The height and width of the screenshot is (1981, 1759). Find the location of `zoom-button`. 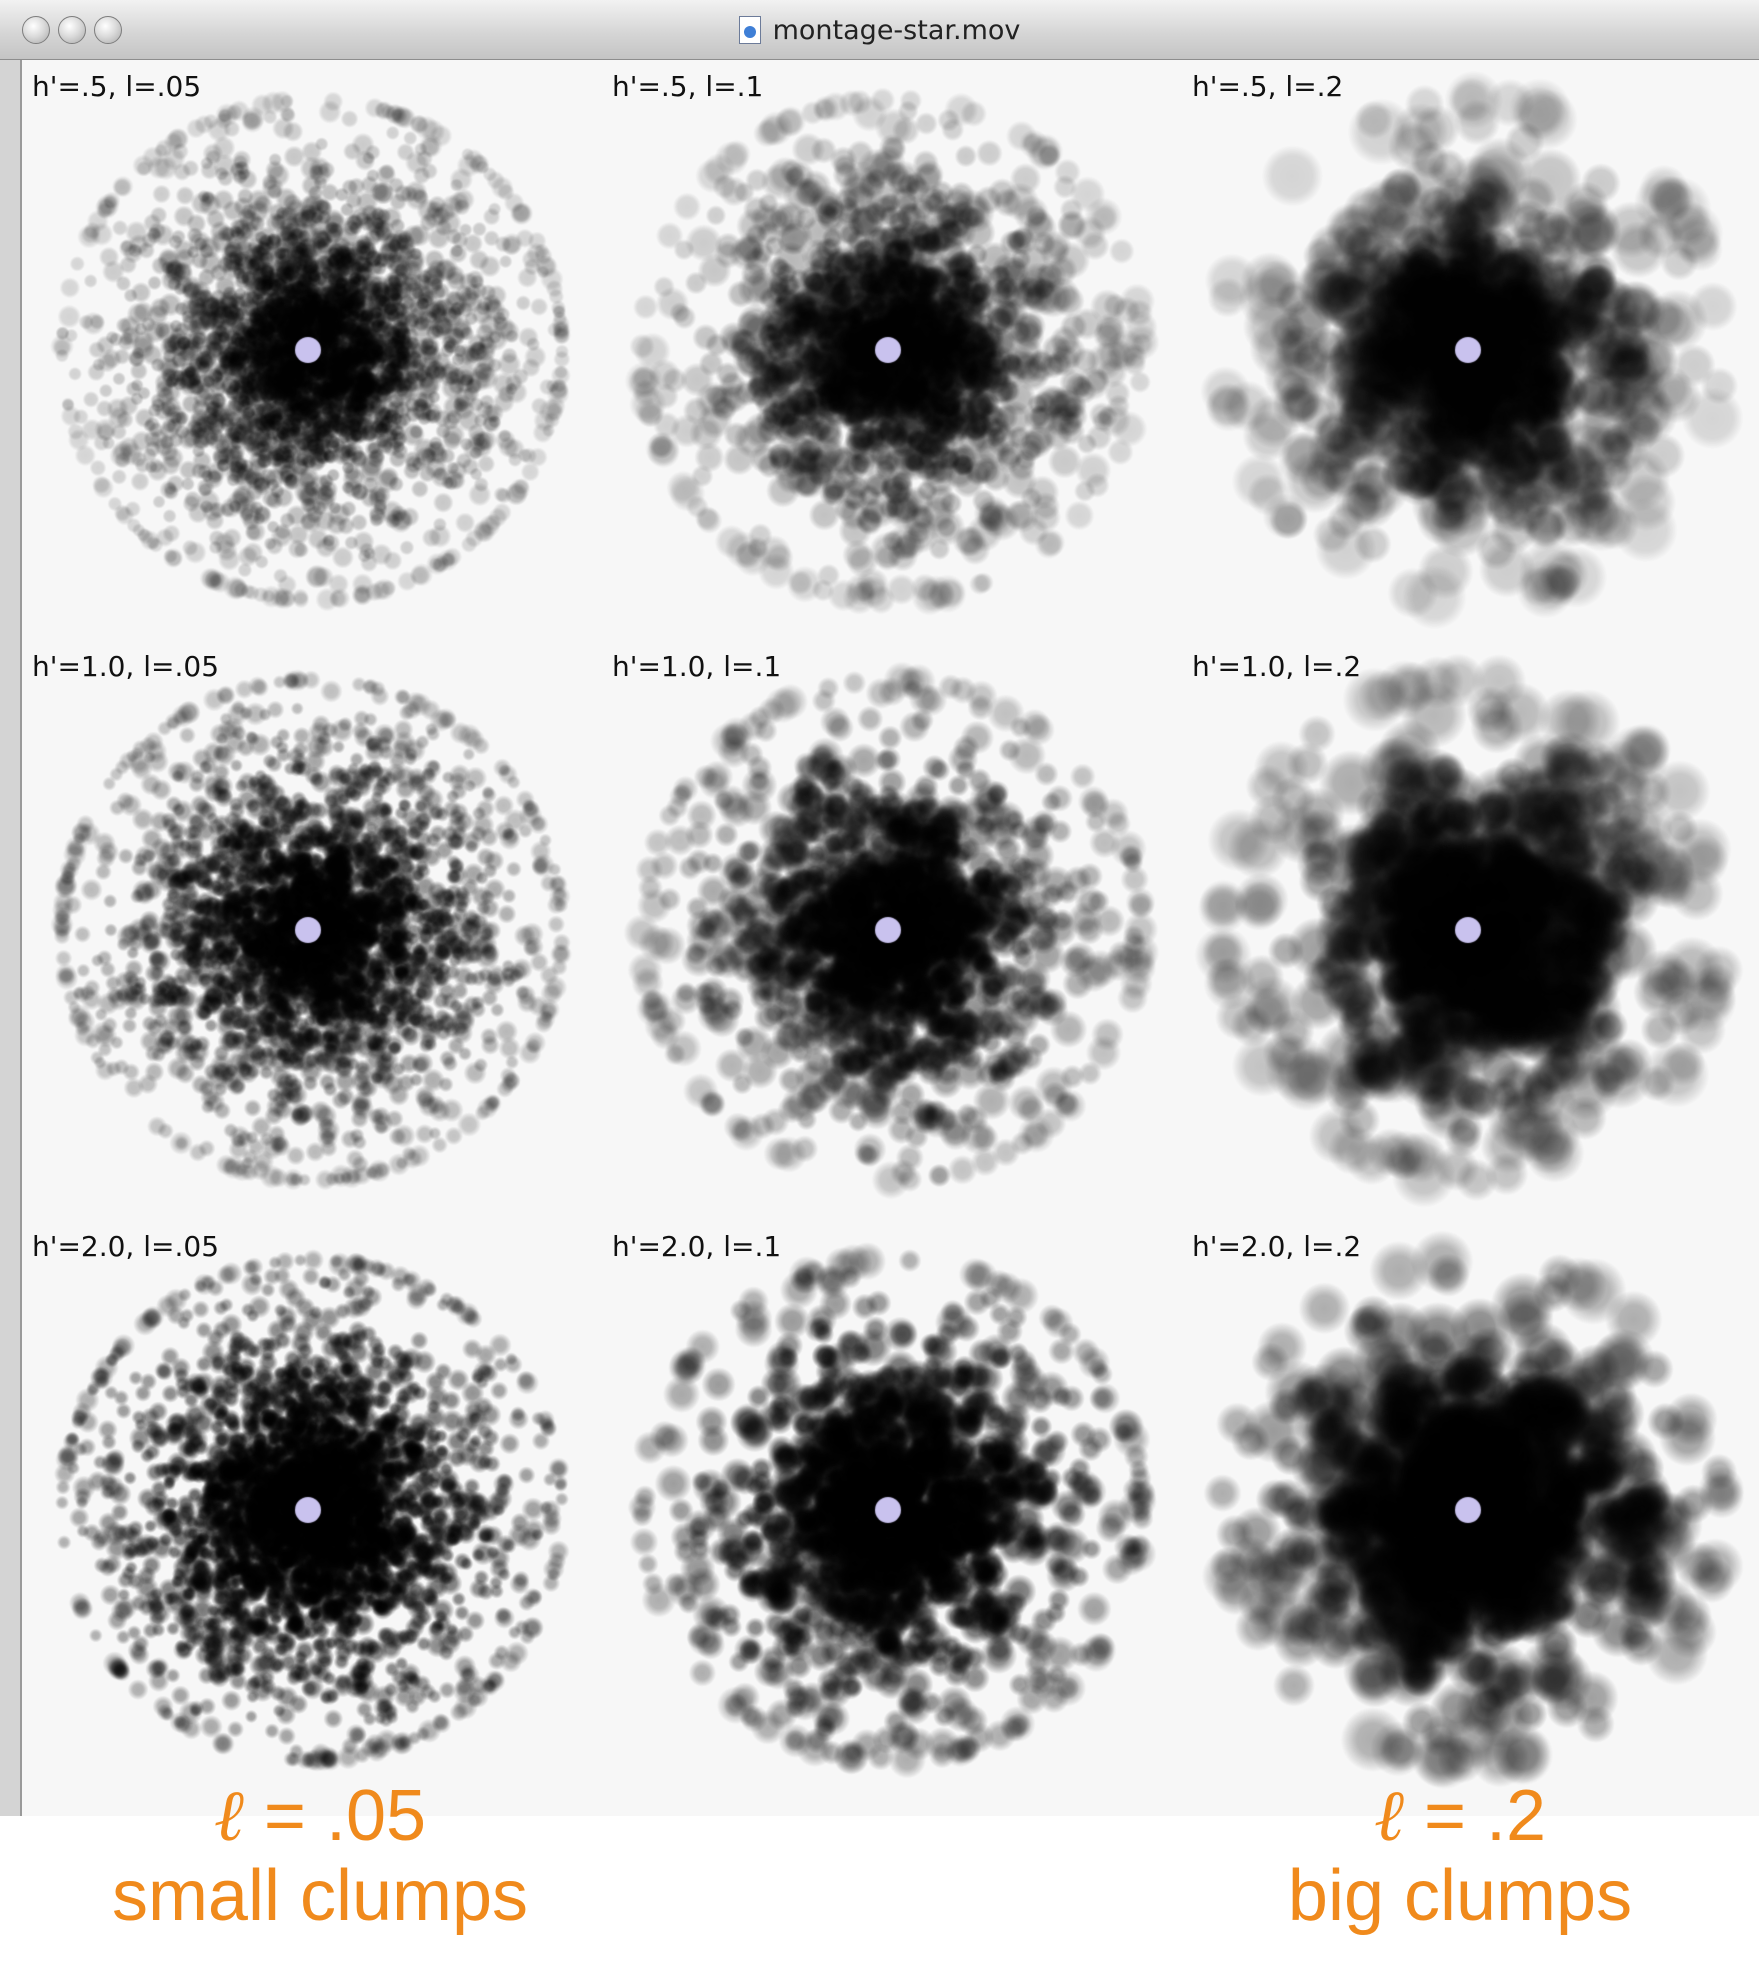

zoom-button is located at coordinates (108, 30).